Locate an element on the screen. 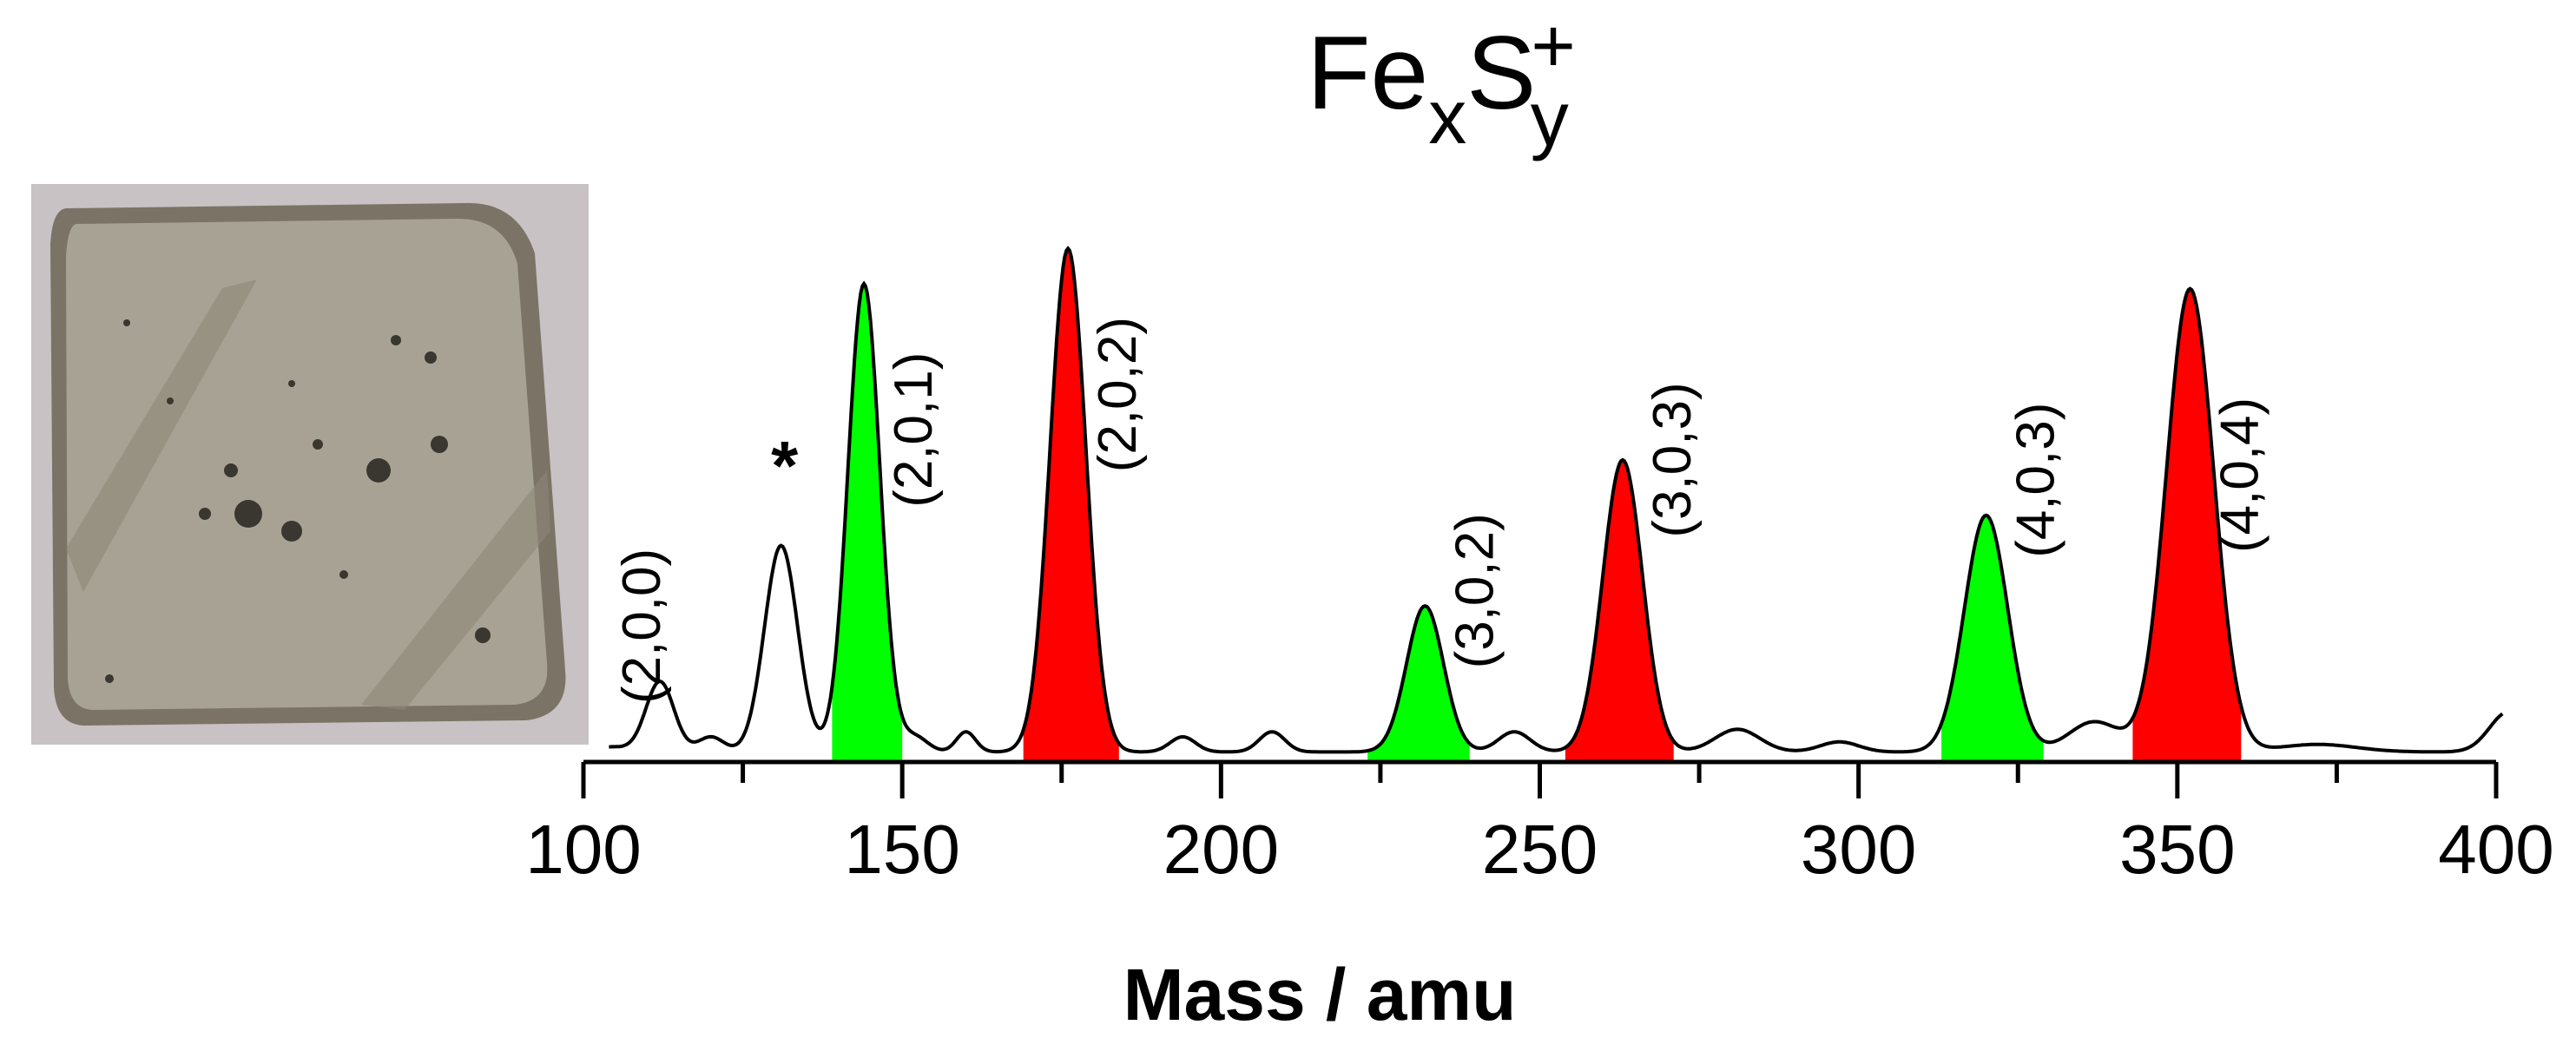 This screenshot has height=1038, width=2576. chart-title: FexS+ y is located at coordinates (1441, 82).